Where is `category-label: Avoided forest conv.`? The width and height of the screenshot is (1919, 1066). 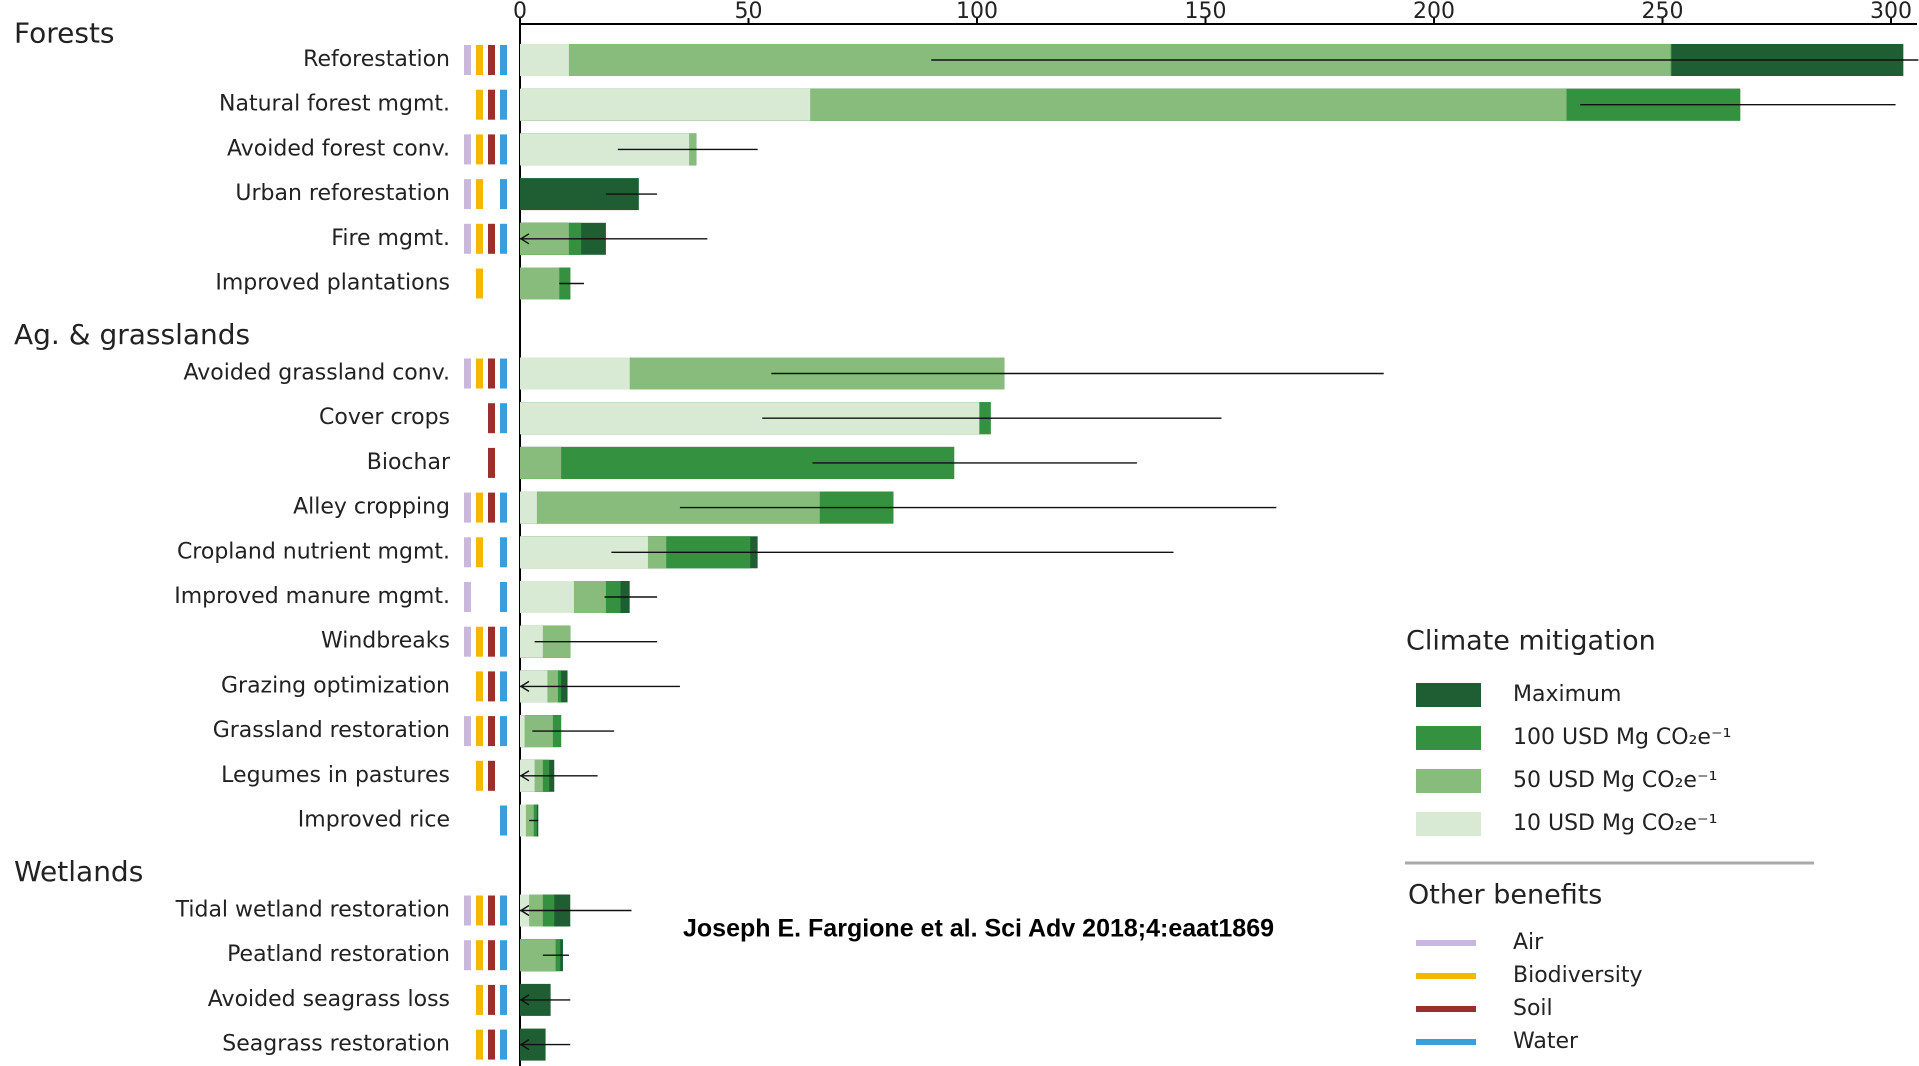
category-label: Avoided forest conv. is located at coordinates (338, 148).